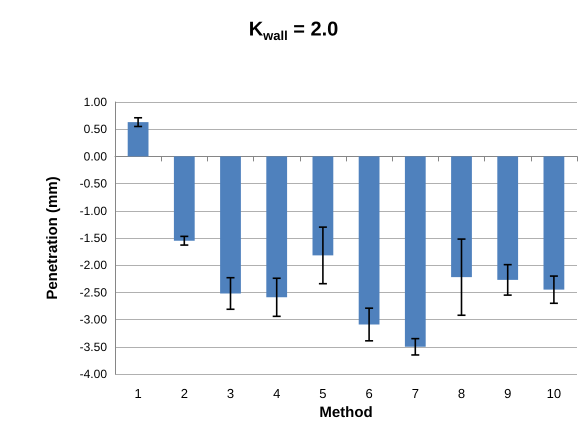 This screenshot has height=425, width=587. Describe the element at coordinates (96, 156) in the screenshot. I see `y-tick-label: 0.00` at that location.